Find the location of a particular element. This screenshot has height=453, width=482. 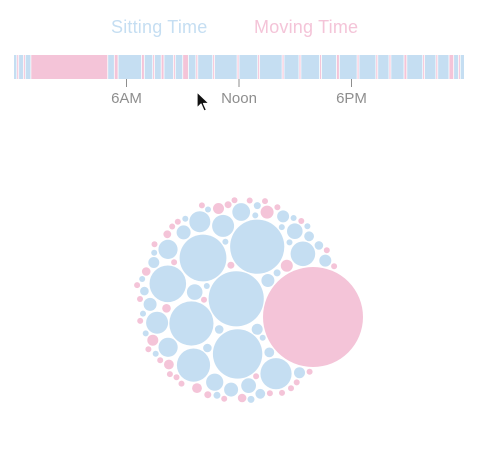

legend-moving-time: Moving Time is located at coordinates (306, 27).